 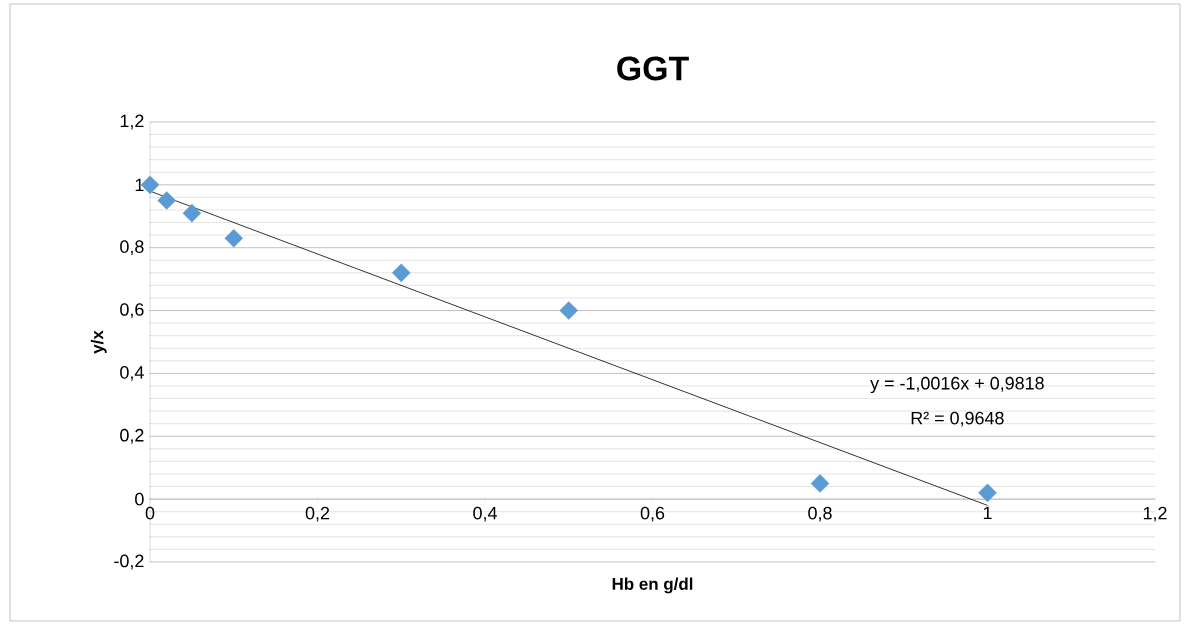 I want to click on x-tick-label: 0, so click(x=150, y=513).